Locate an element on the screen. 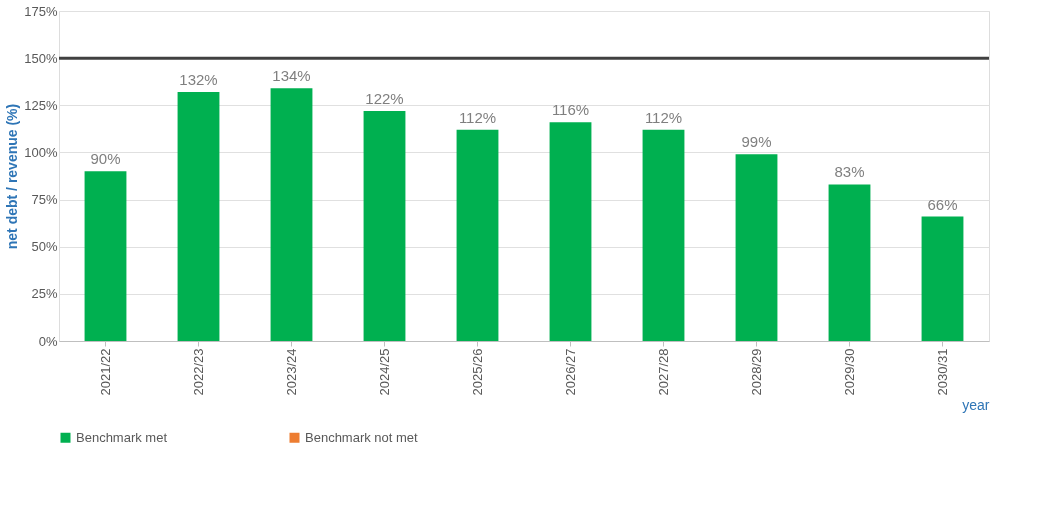 The width and height of the screenshot is (1046, 515). x-tick-label: 2022/23 is located at coordinates (198, 372).